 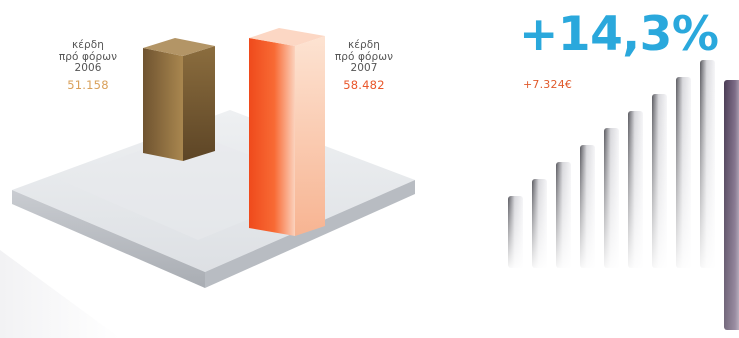 I want to click on growth-amount: +7.324€, so click(x=548, y=84).